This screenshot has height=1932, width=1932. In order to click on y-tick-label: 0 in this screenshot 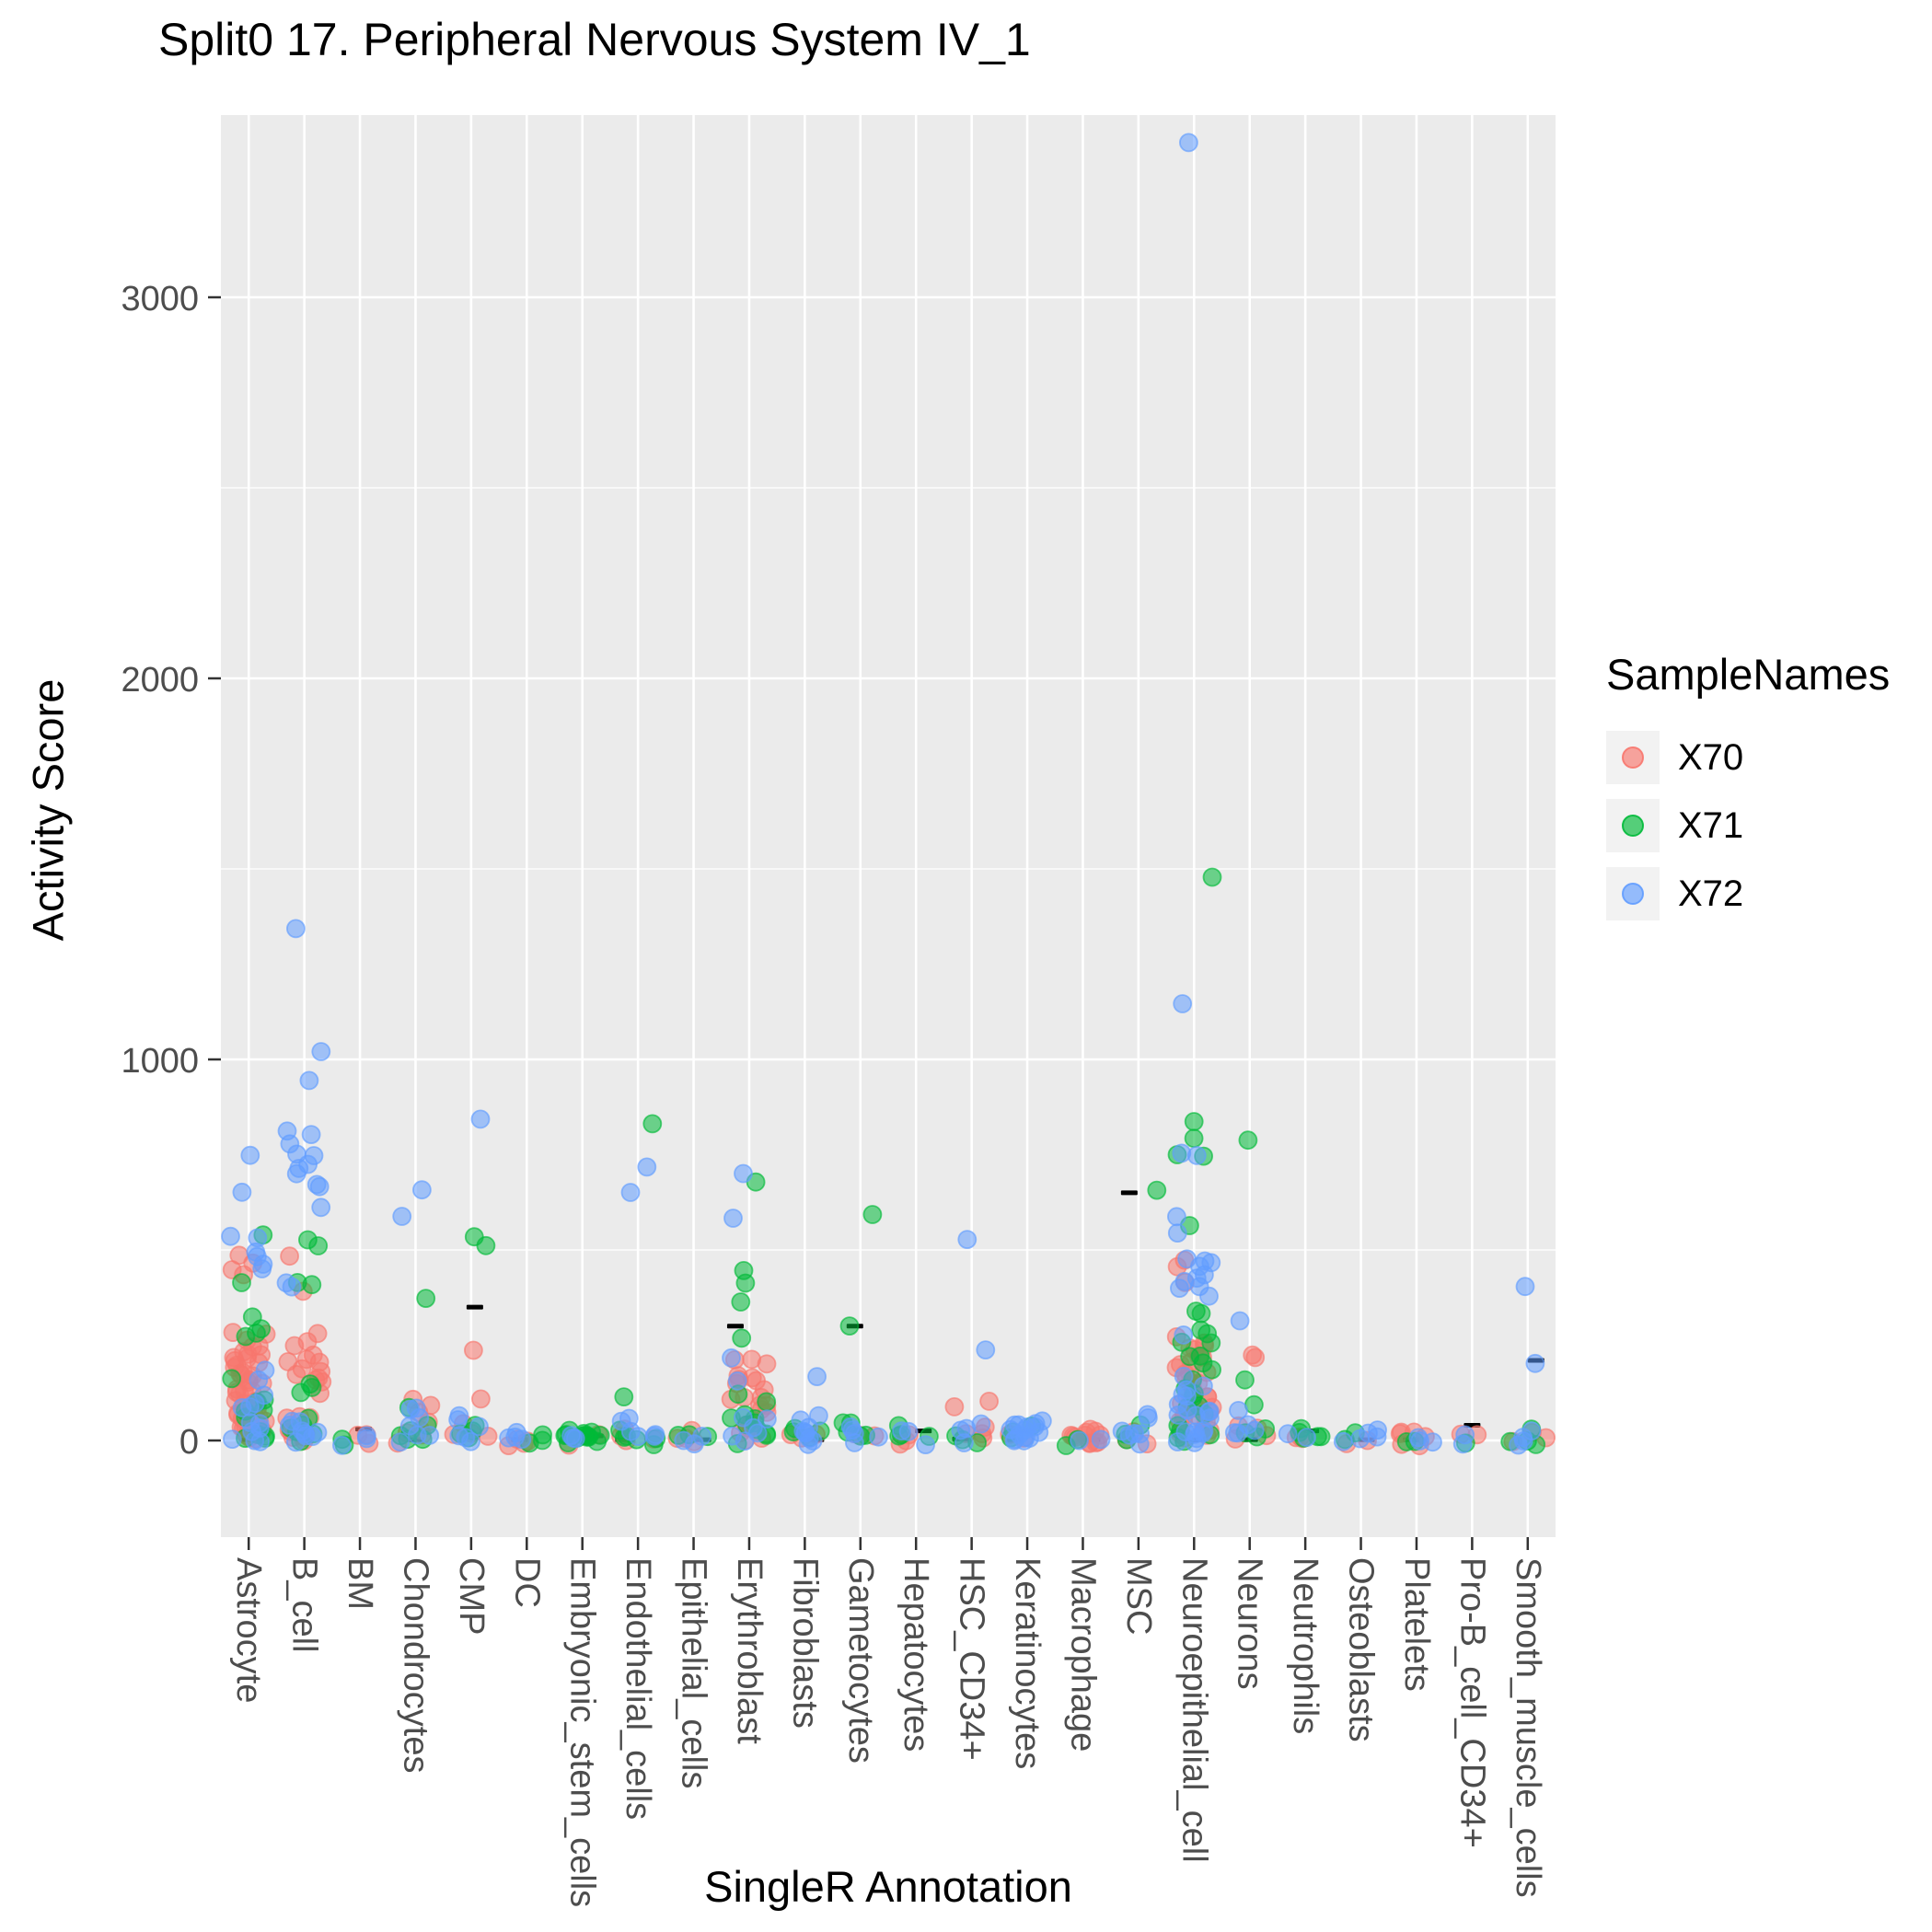, I will do `click(189, 1443)`.